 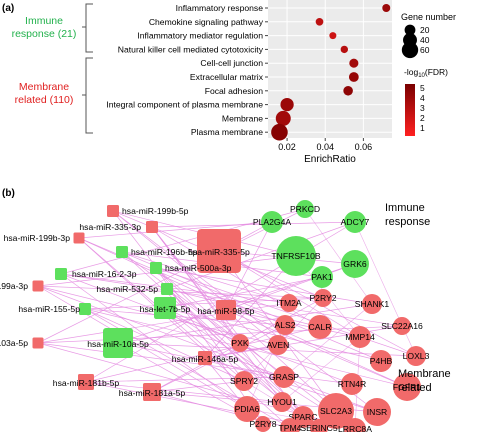 I want to click on edge-hsa-mir-98-5p-pla2g4a, so click(x=249, y=266).